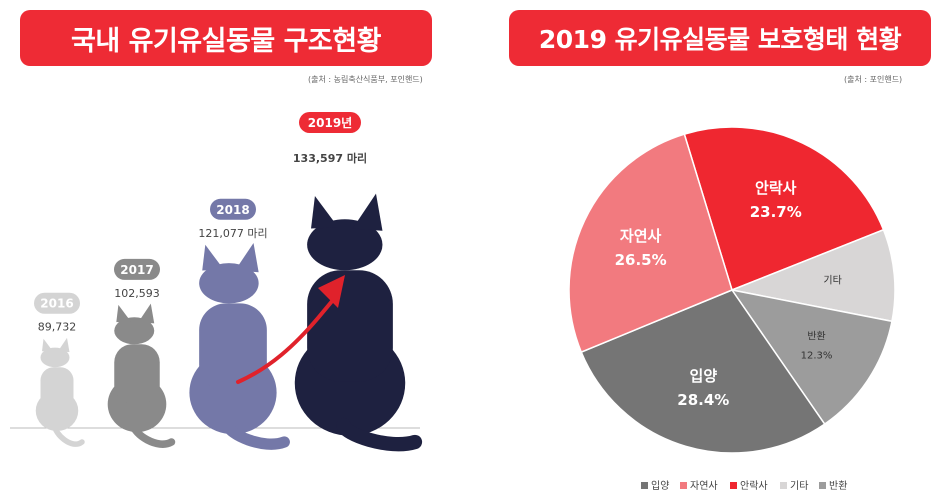  I want to click on slice-label: 자연사, so click(641, 236).